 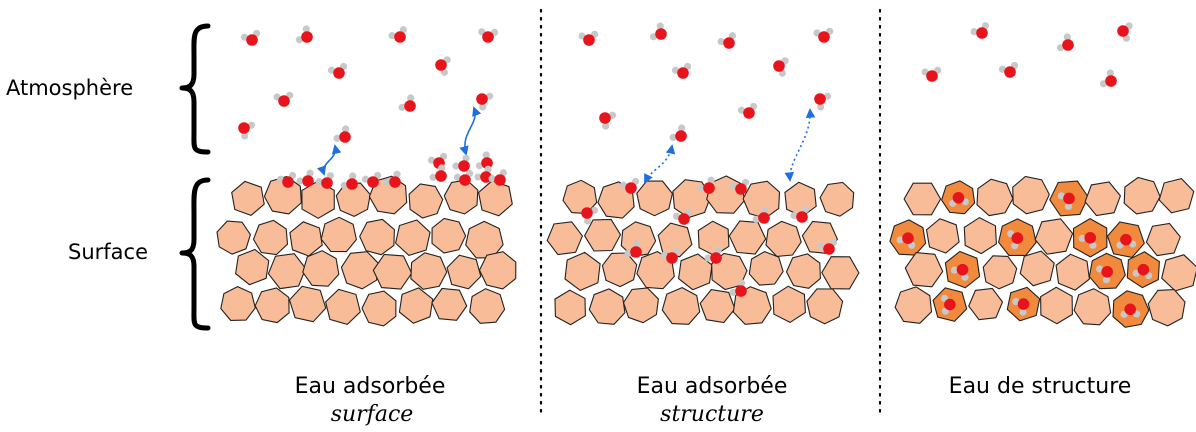 What do you see at coordinates (372, 414) in the screenshot?
I see `panel-1-subtitle: surface` at bounding box center [372, 414].